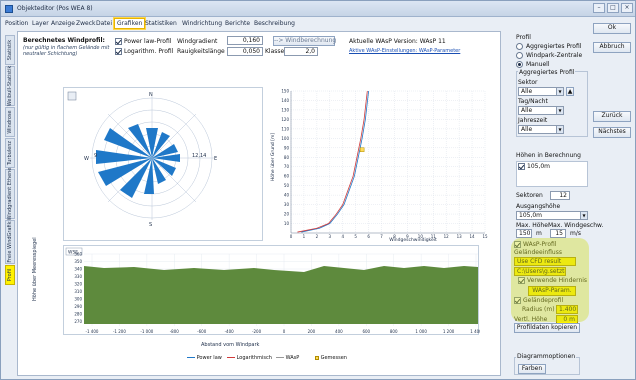 Image resolution: width=636 pixels, height=380 pixels. What do you see at coordinates (612, 28) in the screenshot?
I see `ok-button: Ok` at bounding box center [612, 28].